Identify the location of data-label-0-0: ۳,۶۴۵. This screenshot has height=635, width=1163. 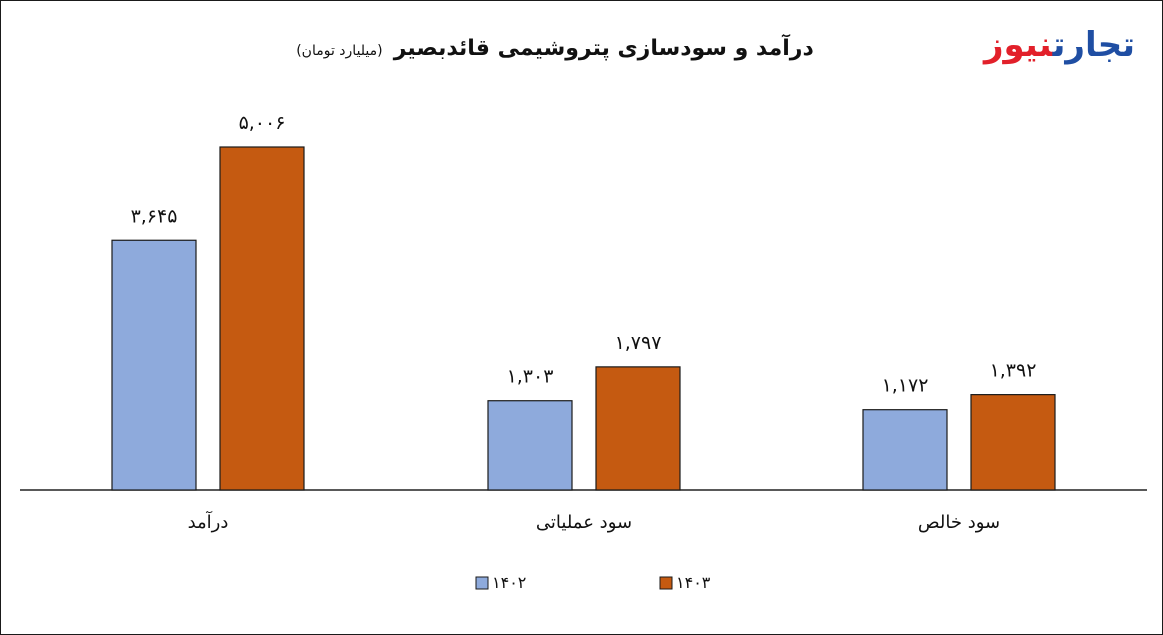
(154, 216).